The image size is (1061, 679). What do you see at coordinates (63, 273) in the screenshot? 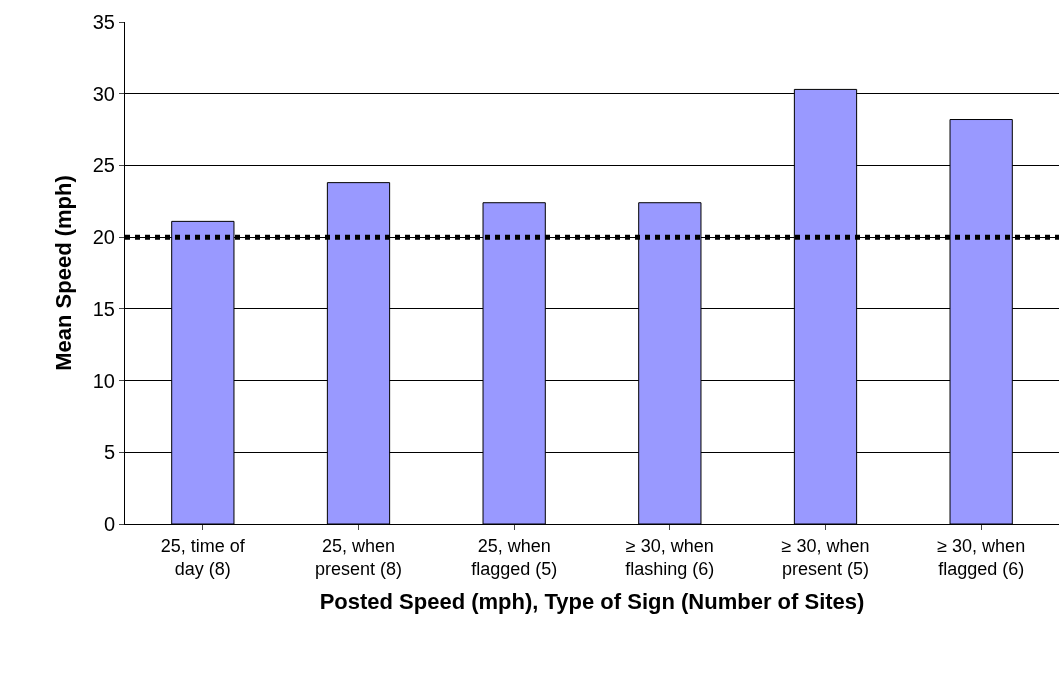
I see `y-axis-title: Mean Speed (mph)` at bounding box center [63, 273].